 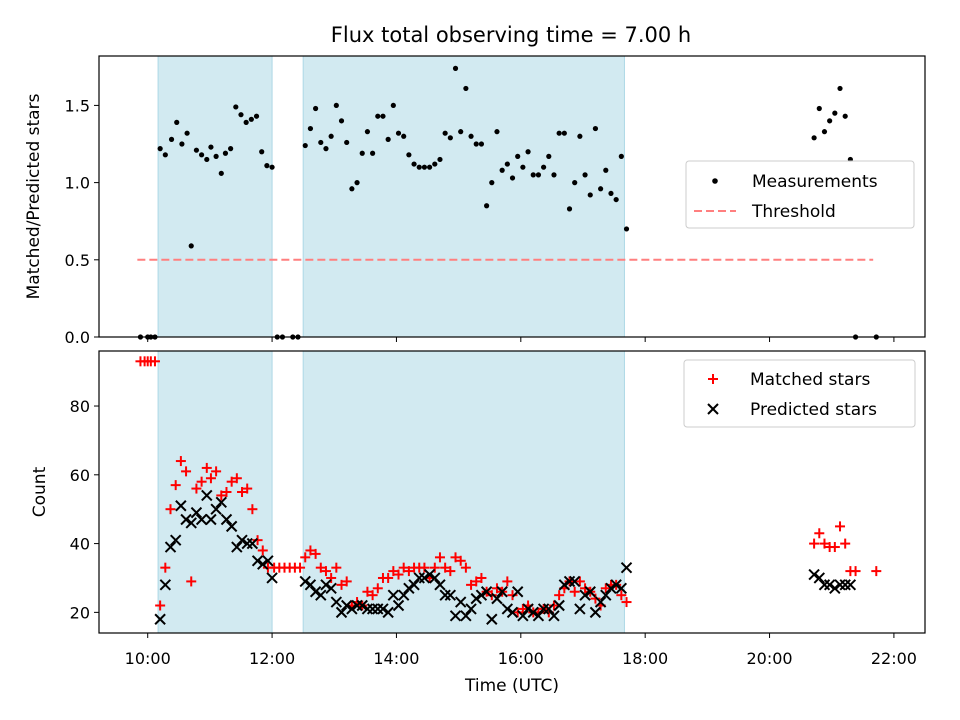 What do you see at coordinates (645, 658) in the screenshot?
I see `x-tick-label: 18:00` at bounding box center [645, 658].